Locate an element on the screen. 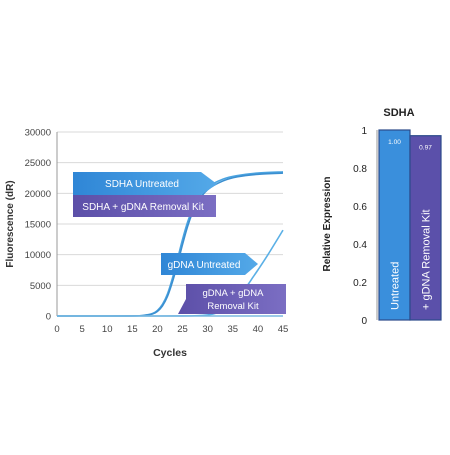 The image size is (450, 455). left-y-tick-labels: 0 5000 10000 15000 20000 25000 30000 is located at coordinates (38, 225).